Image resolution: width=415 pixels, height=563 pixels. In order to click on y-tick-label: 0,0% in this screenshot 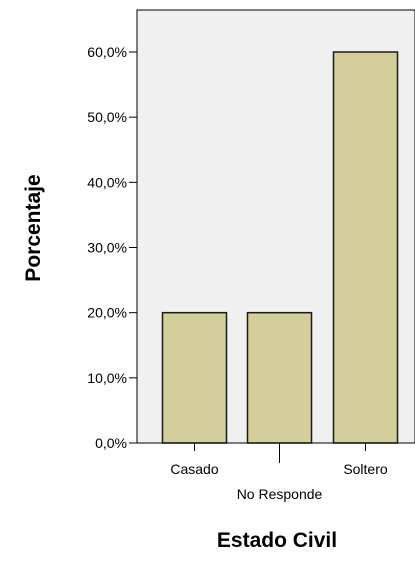, I will do `click(111, 443)`.